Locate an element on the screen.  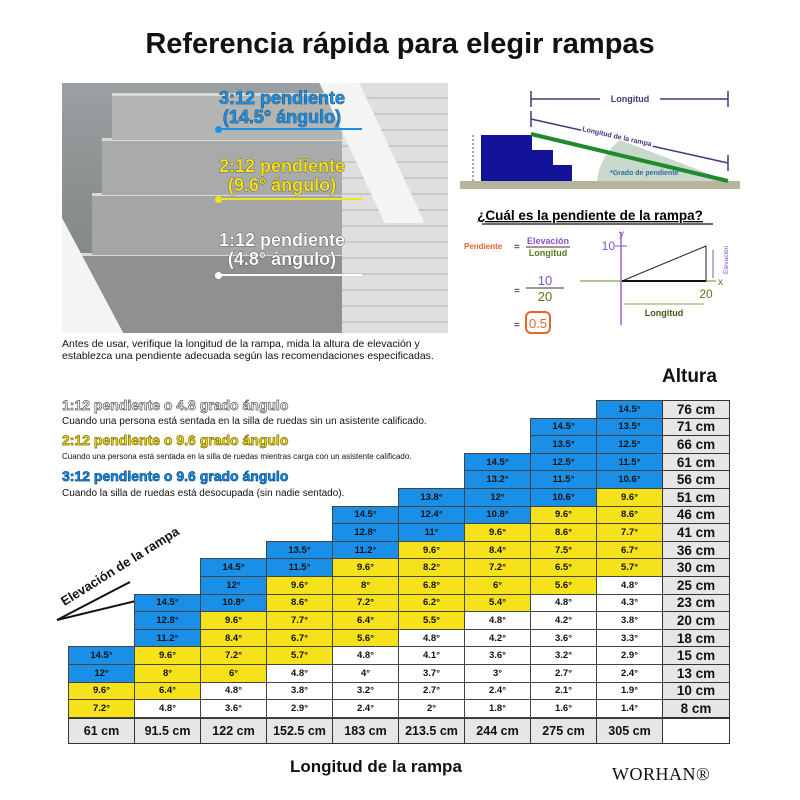
angle-cell: 6.2° is located at coordinates (431, 603).